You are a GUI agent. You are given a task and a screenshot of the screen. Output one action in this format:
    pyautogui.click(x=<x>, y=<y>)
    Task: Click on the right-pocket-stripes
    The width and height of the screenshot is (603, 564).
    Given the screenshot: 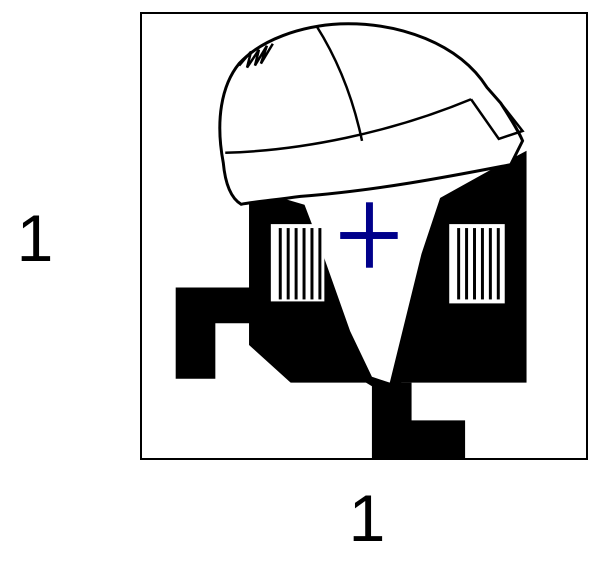 What is the action you would take?
    pyautogui.click(x=477, y=264)
    